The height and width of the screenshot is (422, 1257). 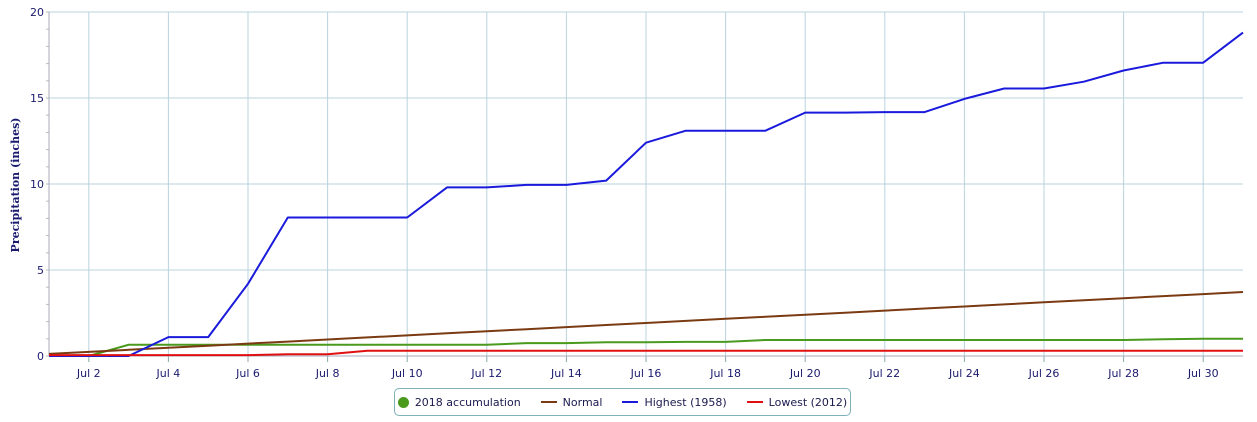 What do you see at coordinates (964, 373) in the screenshot?
I see `x-tick-label: Jul 24` at bounding box center [964, 373].